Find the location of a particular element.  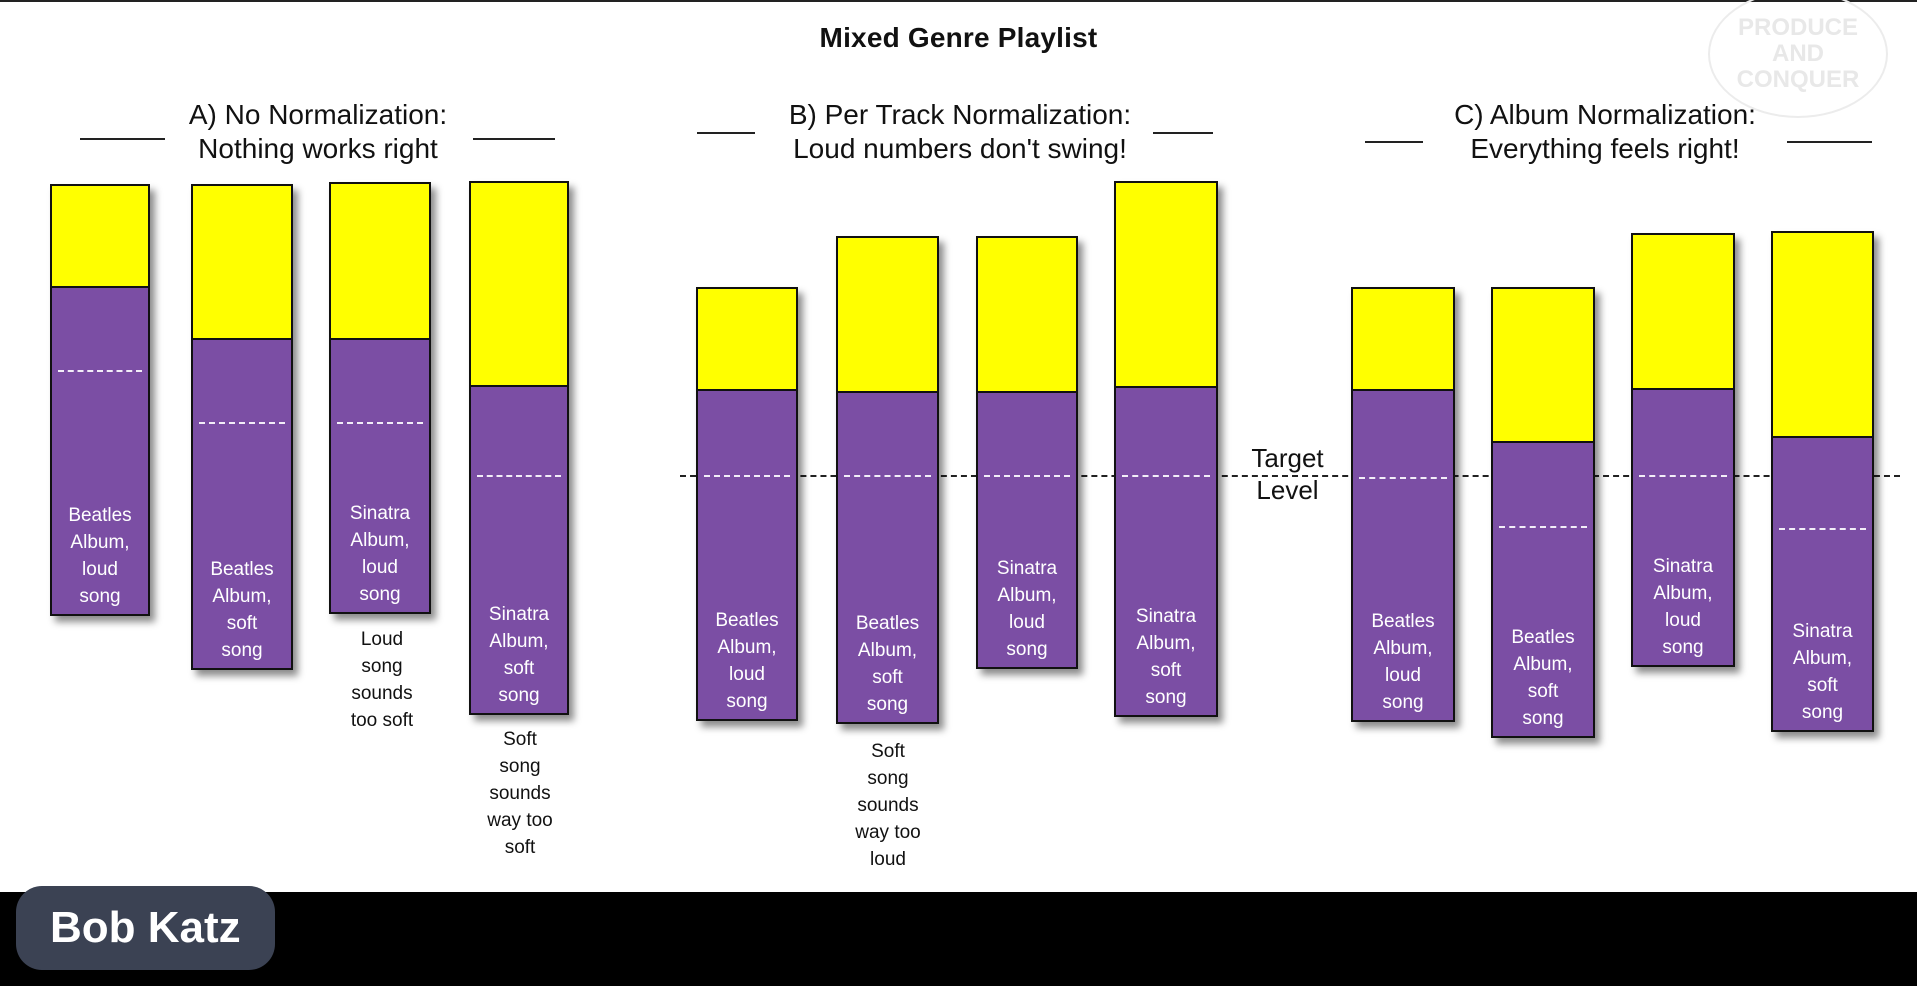

bar-a-beatles-loud: Beatles Album, loud song is located at coordinates (100, 400).